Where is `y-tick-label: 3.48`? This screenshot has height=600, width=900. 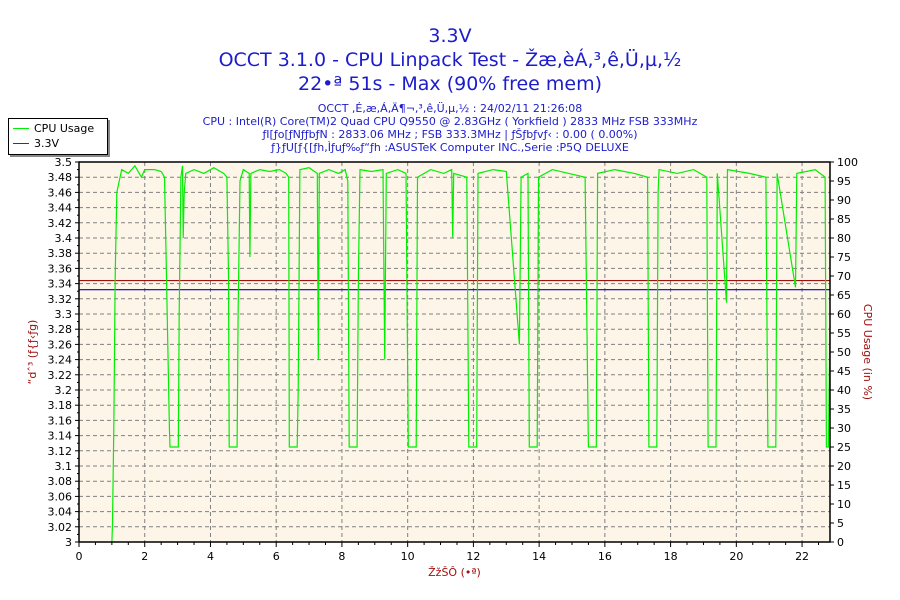
y-tick-label: 3.48 is located at coordinates (60, 177).